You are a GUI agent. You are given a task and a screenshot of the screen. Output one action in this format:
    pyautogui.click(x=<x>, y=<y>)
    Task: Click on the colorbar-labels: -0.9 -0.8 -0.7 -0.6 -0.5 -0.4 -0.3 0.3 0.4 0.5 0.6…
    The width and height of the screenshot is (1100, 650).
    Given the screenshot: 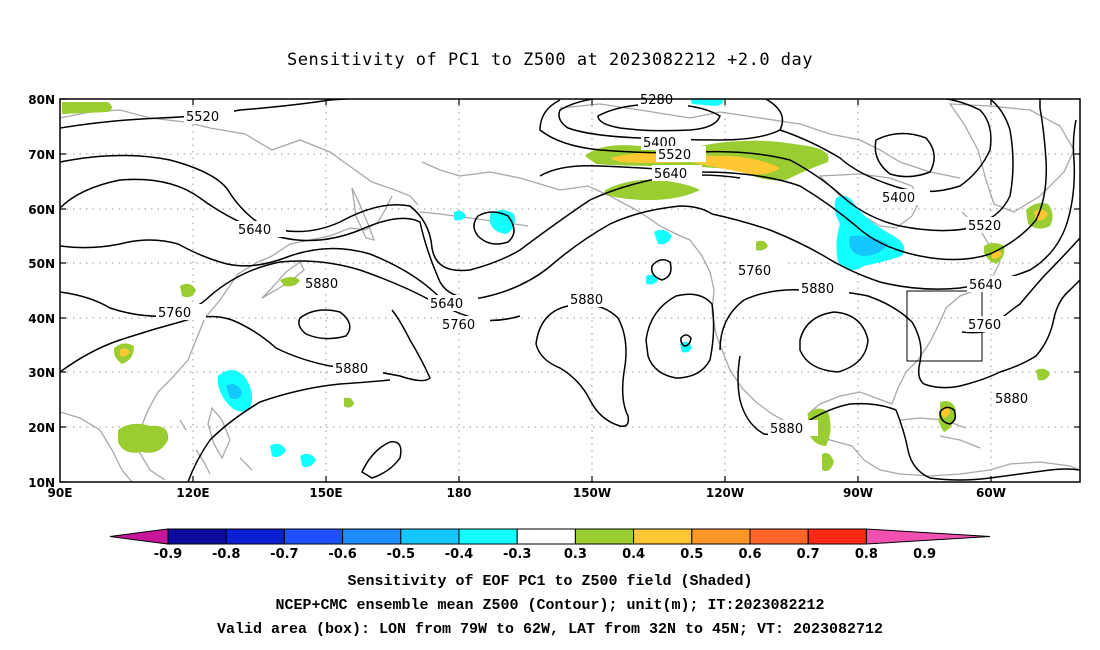 What is the action you would take?
    pyautogui.click(x=545, y=554)
    